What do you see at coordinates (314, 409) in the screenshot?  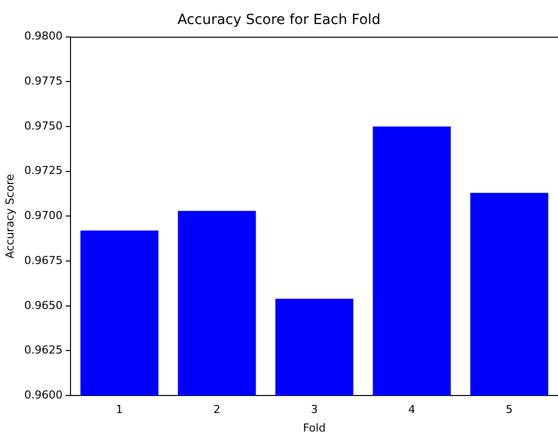 I see `x-tick-label: 3` at bounding box center [314, 409].